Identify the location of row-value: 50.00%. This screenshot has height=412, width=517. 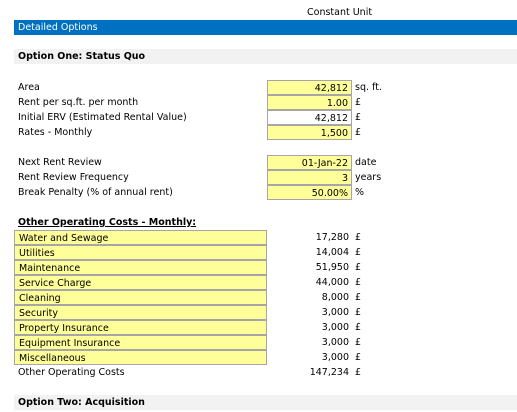
(309, 192).